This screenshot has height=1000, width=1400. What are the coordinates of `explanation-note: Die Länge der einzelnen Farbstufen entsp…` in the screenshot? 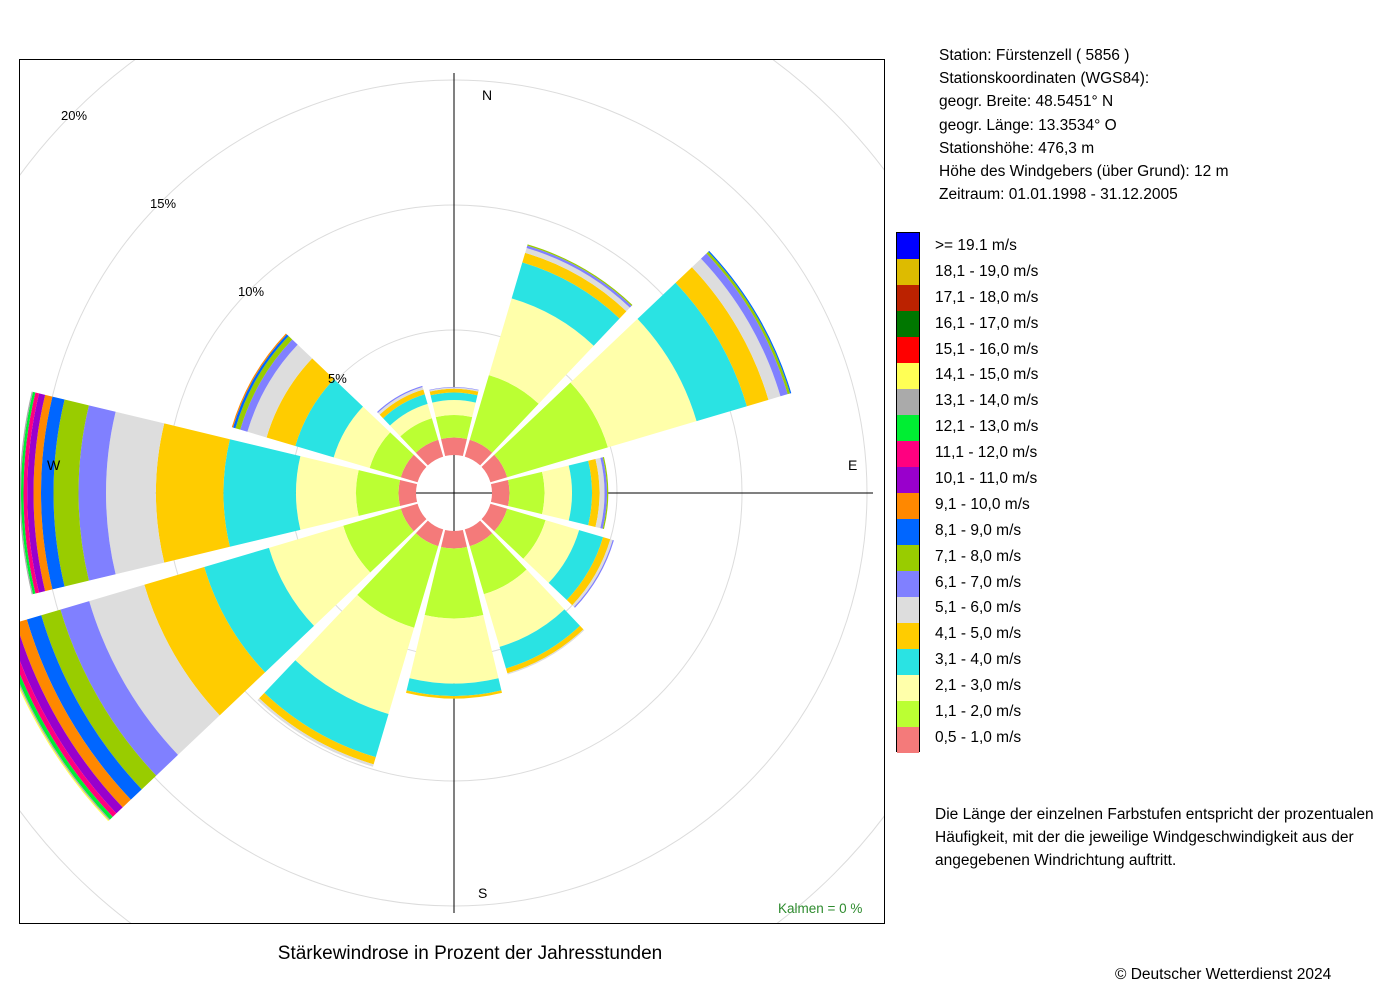 It's located at (1154, 837).